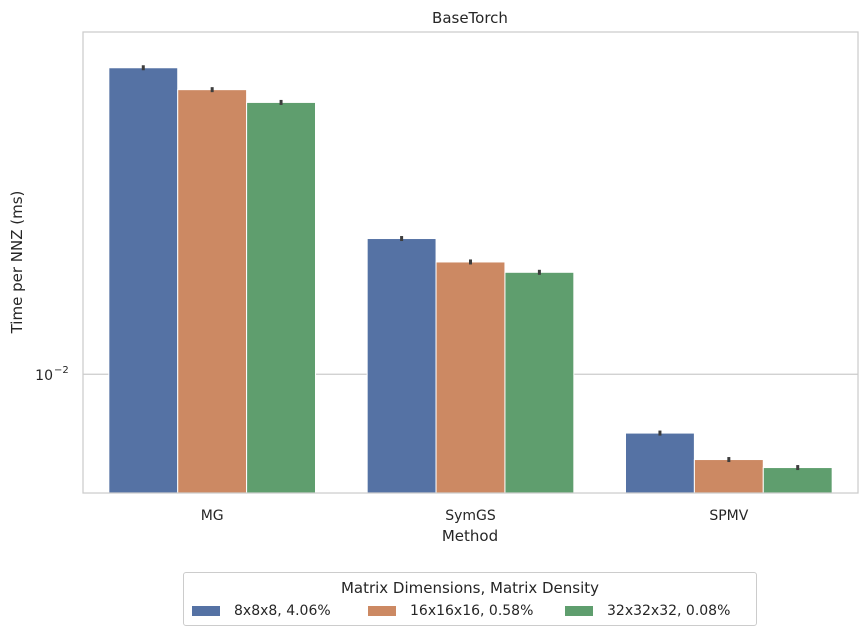 The width and height of the screenshot is (867, 635). What do you see at coordinates (470, 588) in the screenshot?
I see `legend-title: Matrix Dimensions, Matrix Density` at bounding box center [470, 588].